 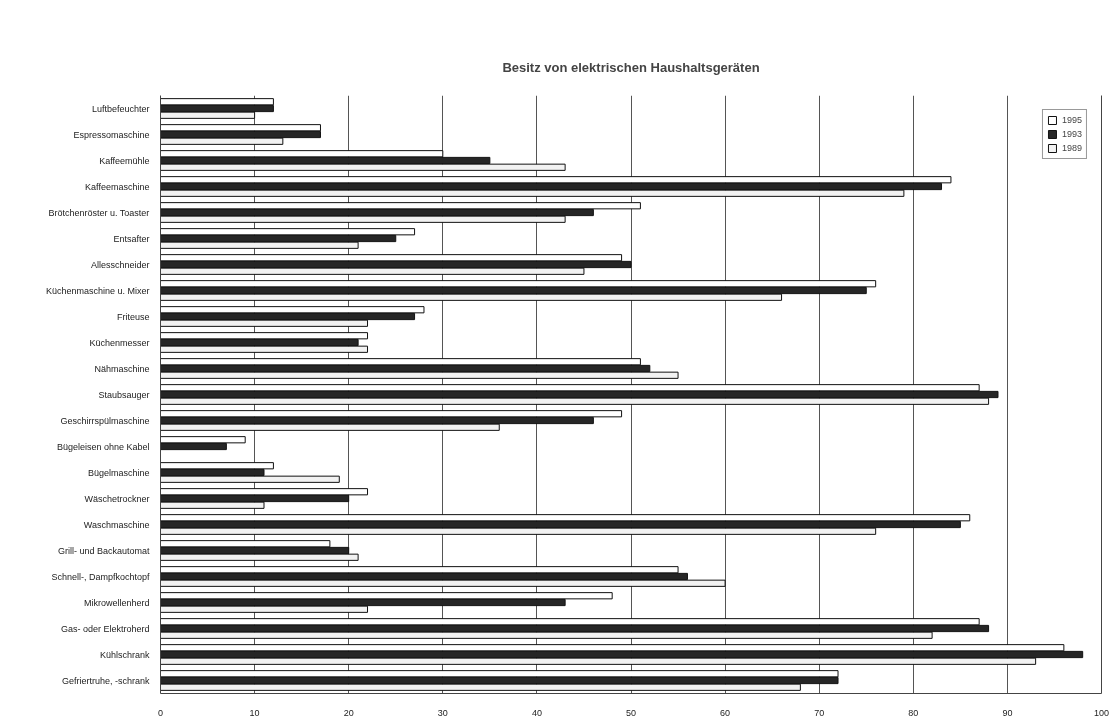 I want to click on x-tick-label: 80, so click(x=913, y=712).